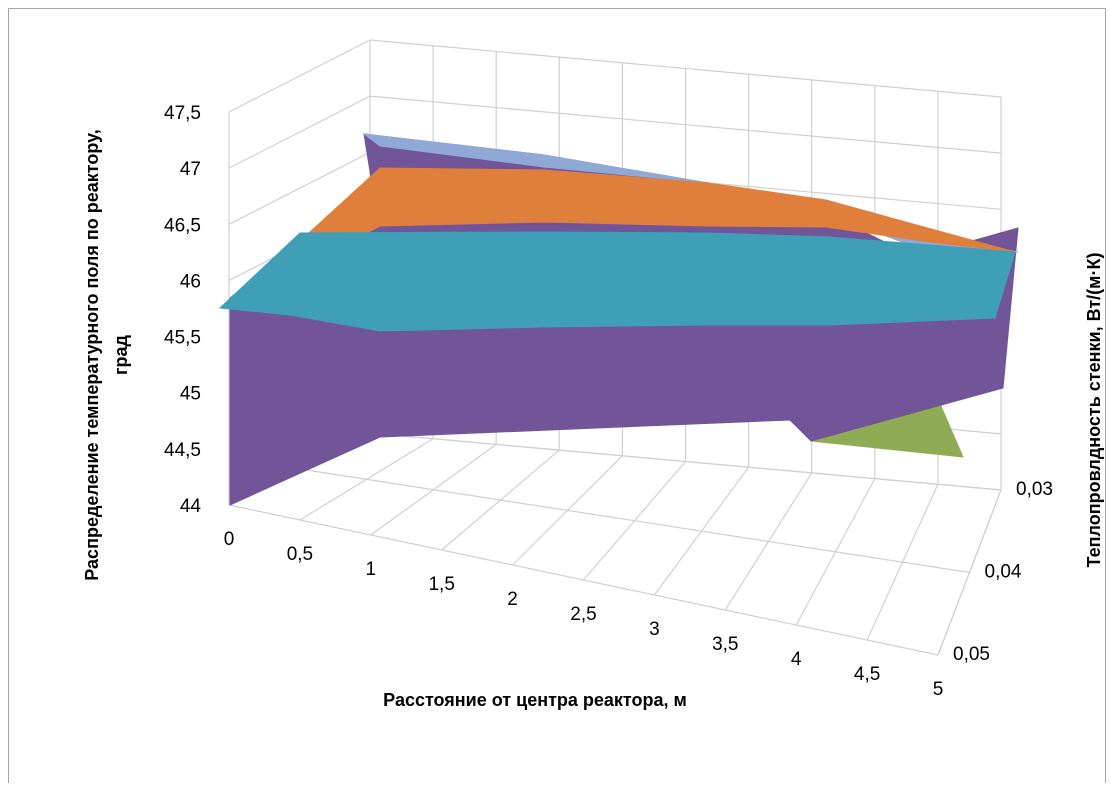 The width and height of the screenshot is (1110, 785). I want to click on depth-tick-label: 0,04, so click(1003, 572).